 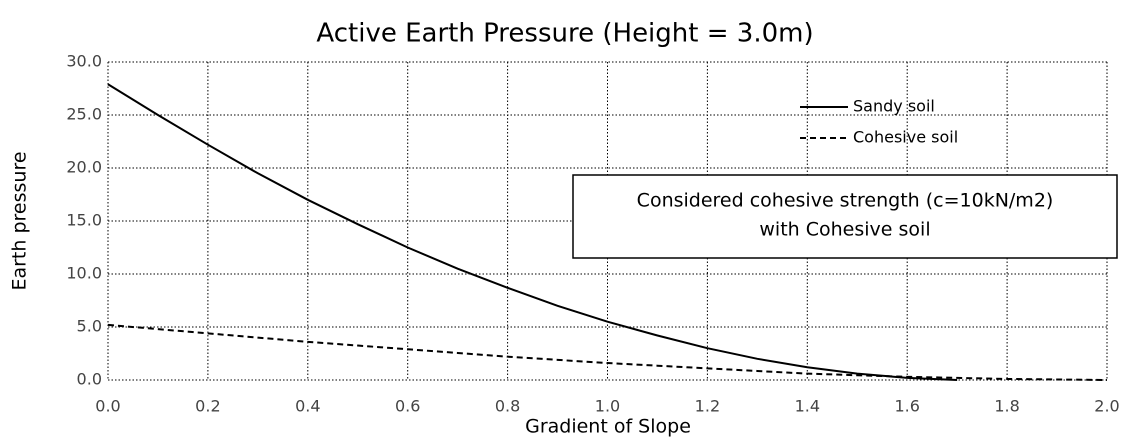 I want to click on x-tick-label: 1.8, so click(x=1006, y=406).